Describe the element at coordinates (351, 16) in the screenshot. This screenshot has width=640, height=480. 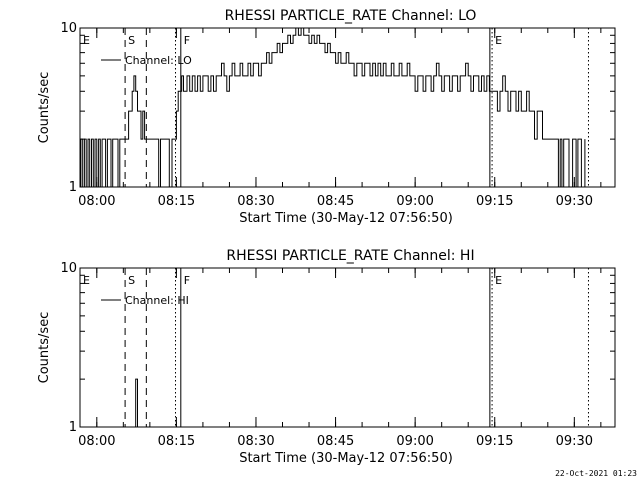
I see `chart-title: RHESSI PARTICLE_RATE Channel: LO` at that location.